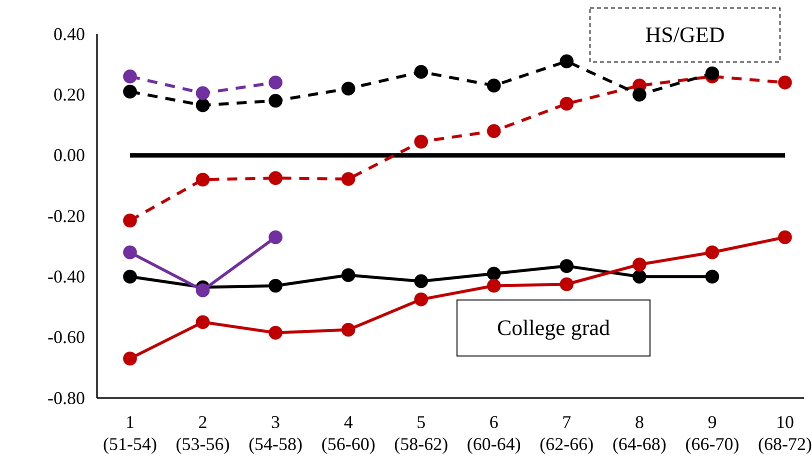 This screenshot has height=466, width=812. What do you see at coordinates (130, 433) in the screenshot?
I see `x-tick-label: 1 (51-54)` at bounding box center [130, 433].